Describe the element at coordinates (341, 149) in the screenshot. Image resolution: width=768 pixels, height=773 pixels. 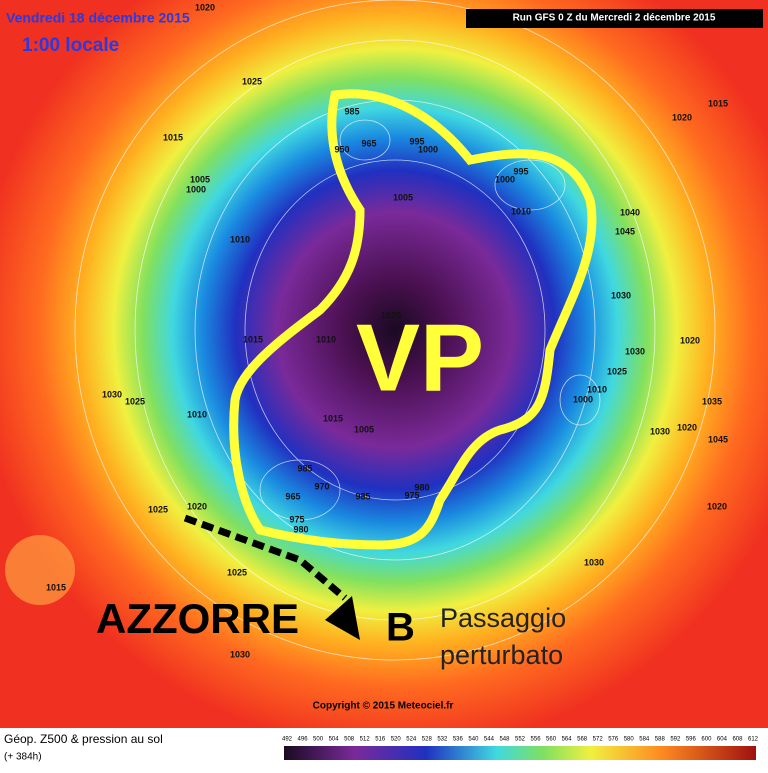
I see `isobar-label: 950` at that location.